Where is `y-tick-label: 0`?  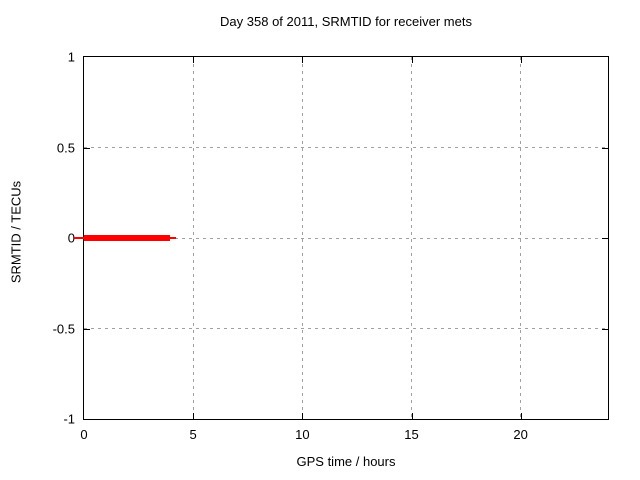 y-tick-label: 0 is located at coordinates (71, 238).